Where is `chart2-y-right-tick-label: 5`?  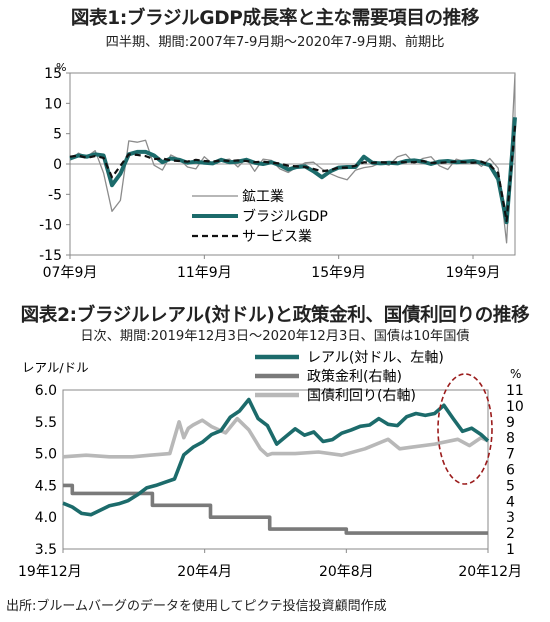 chart2-y-right-tick-label: 5 is located at coordinates (510, 486).